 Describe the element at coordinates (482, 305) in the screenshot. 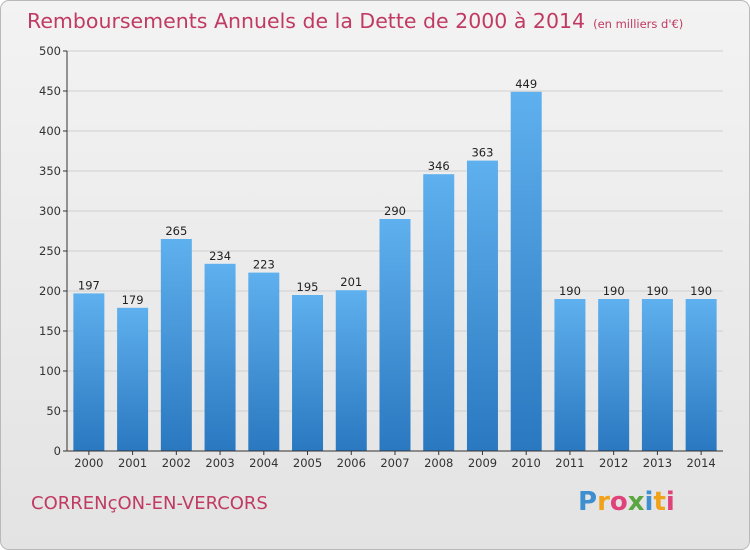

I see `bar-2009` at that location.